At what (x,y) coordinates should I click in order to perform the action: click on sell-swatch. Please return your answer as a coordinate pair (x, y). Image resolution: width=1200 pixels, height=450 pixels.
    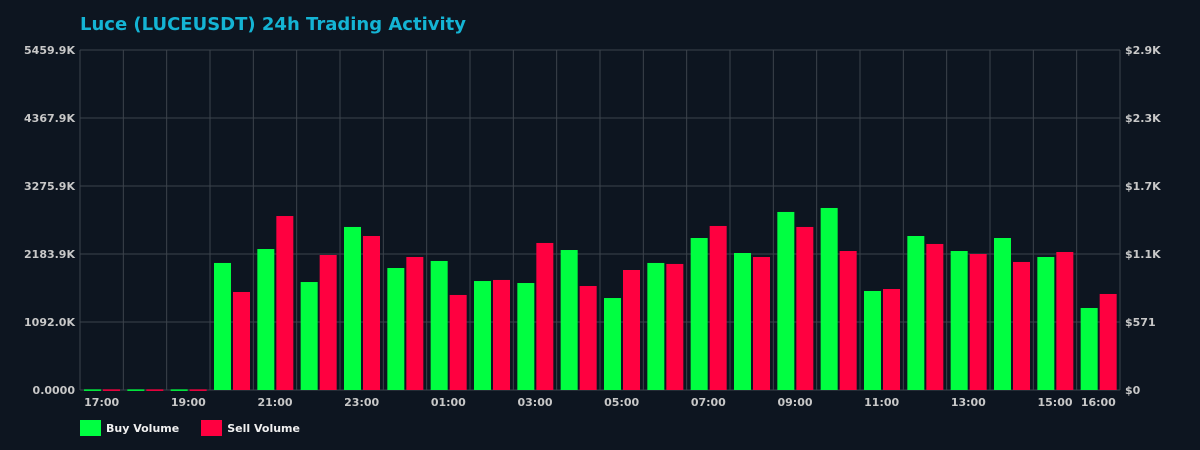
    Looking at the image, I should click on (212, 428).